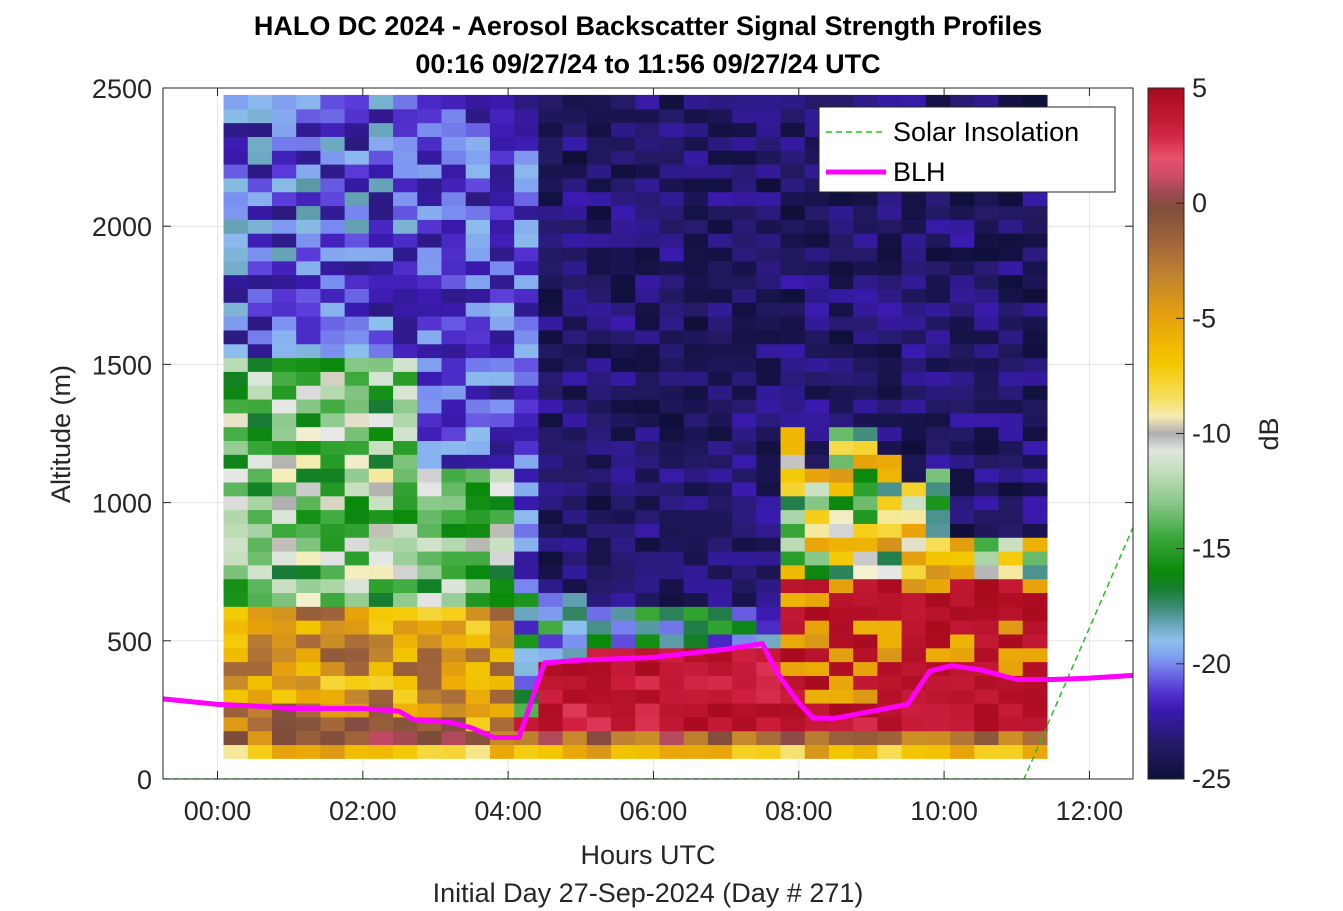 Image resolution: width=1343 pixels, height=911 pixels. Describe the element at coordinates (1199, 88) in the screenshot. I see `colorbar-tick-label: 5` at that location.